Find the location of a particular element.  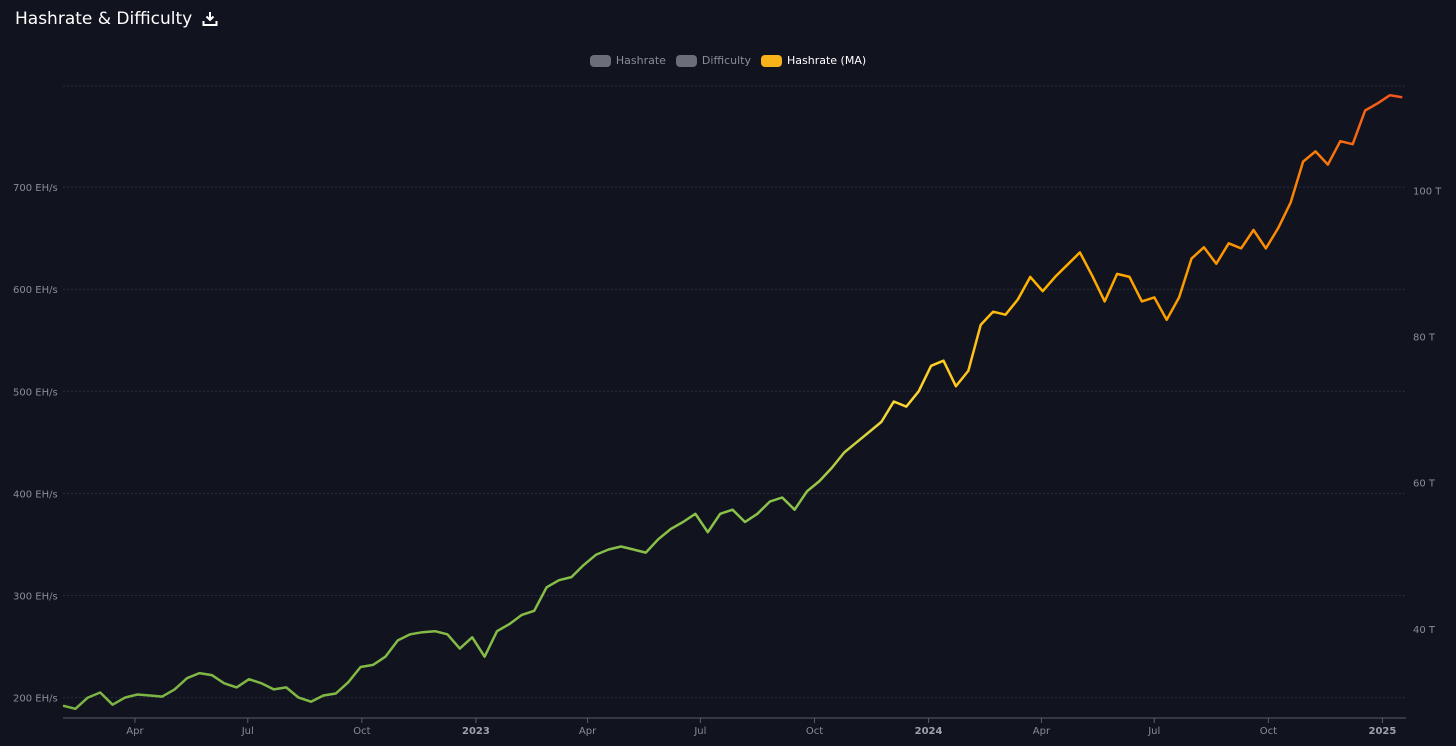

y-tick-label-right: 100 T is located at coordinates (1427, 191).